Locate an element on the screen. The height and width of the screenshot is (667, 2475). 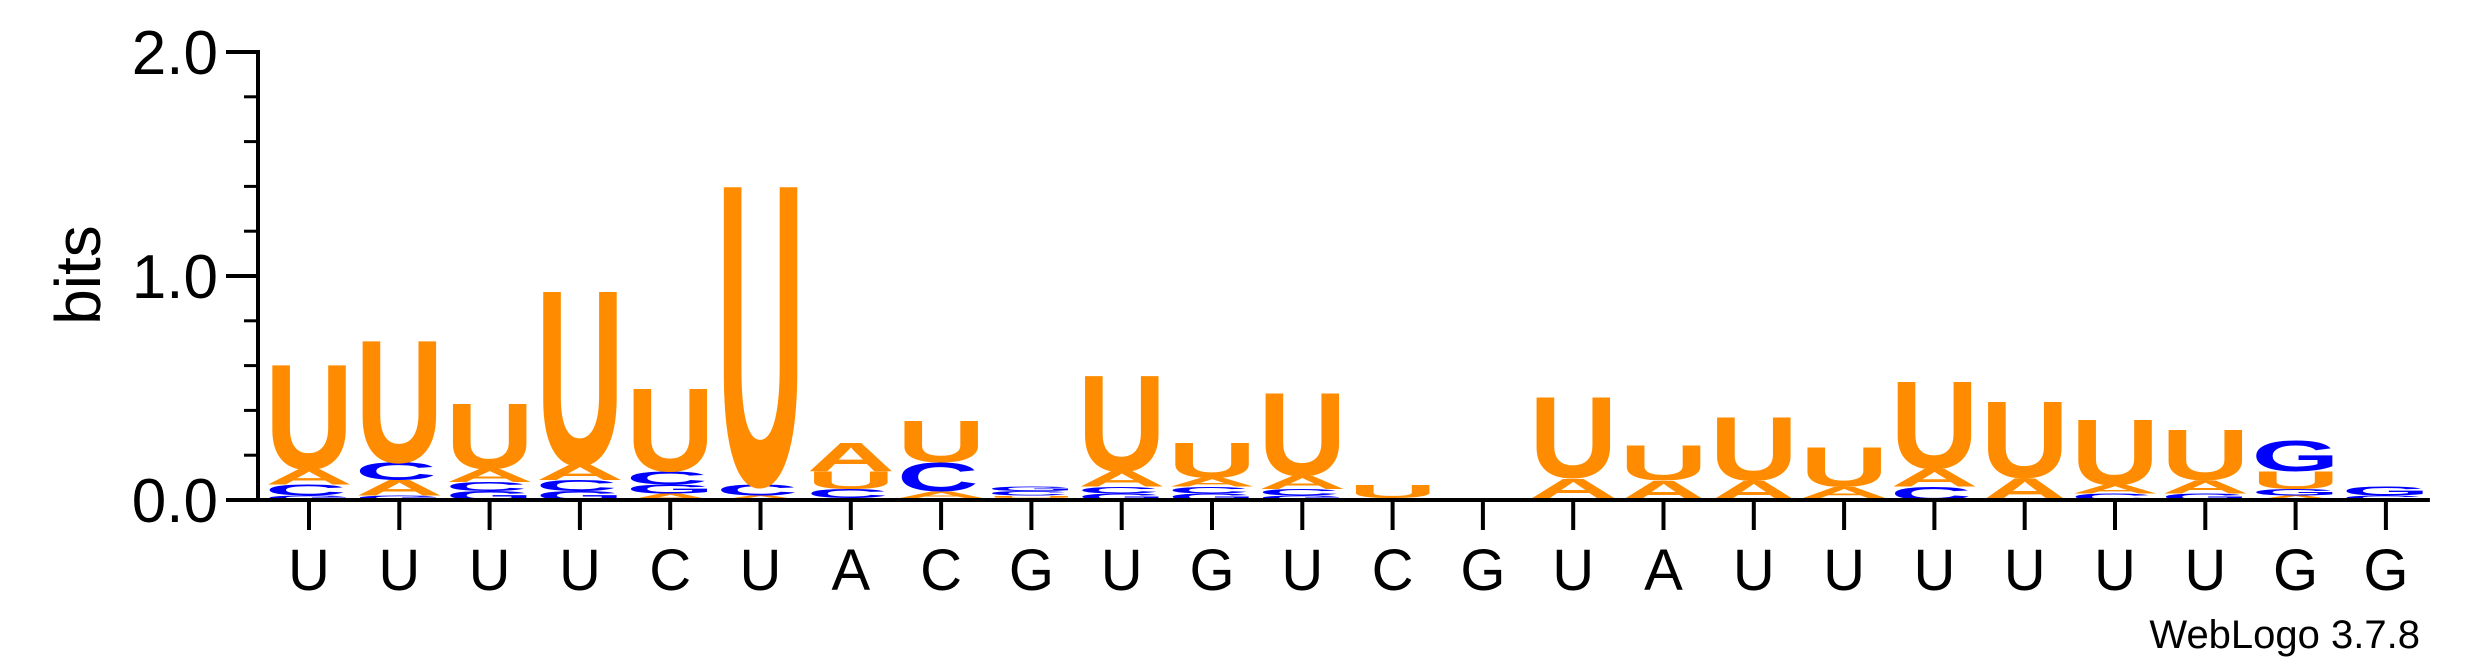
y-tick-label: 0.0 is located at coordinates (175, 501).